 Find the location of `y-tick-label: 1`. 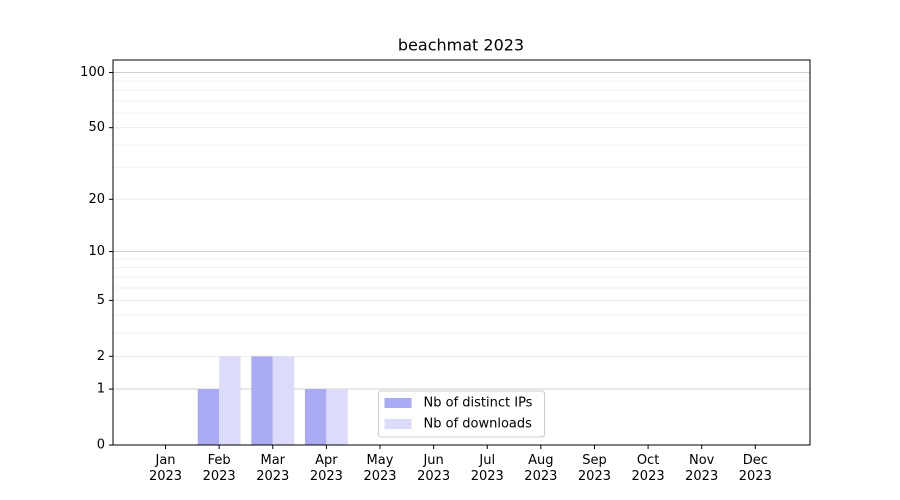

y-tick-label: 1 is located at coordinates (101, 389).